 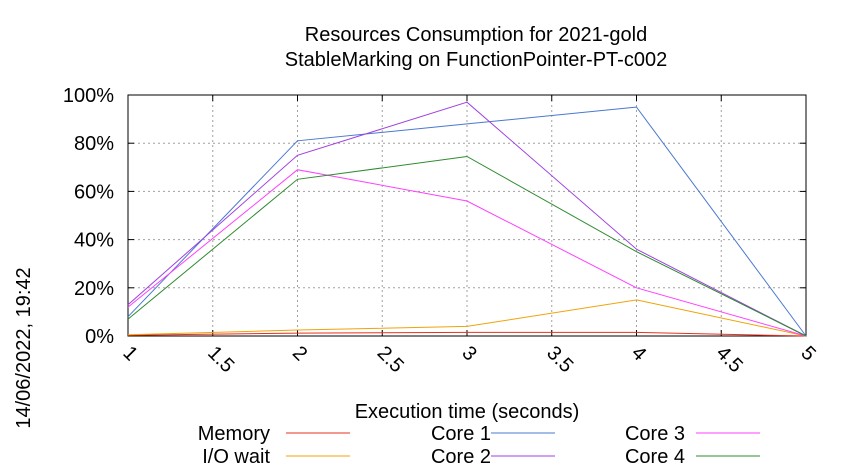 I want to click on legend-label-memory: Memory, so click(x=234, y=434).